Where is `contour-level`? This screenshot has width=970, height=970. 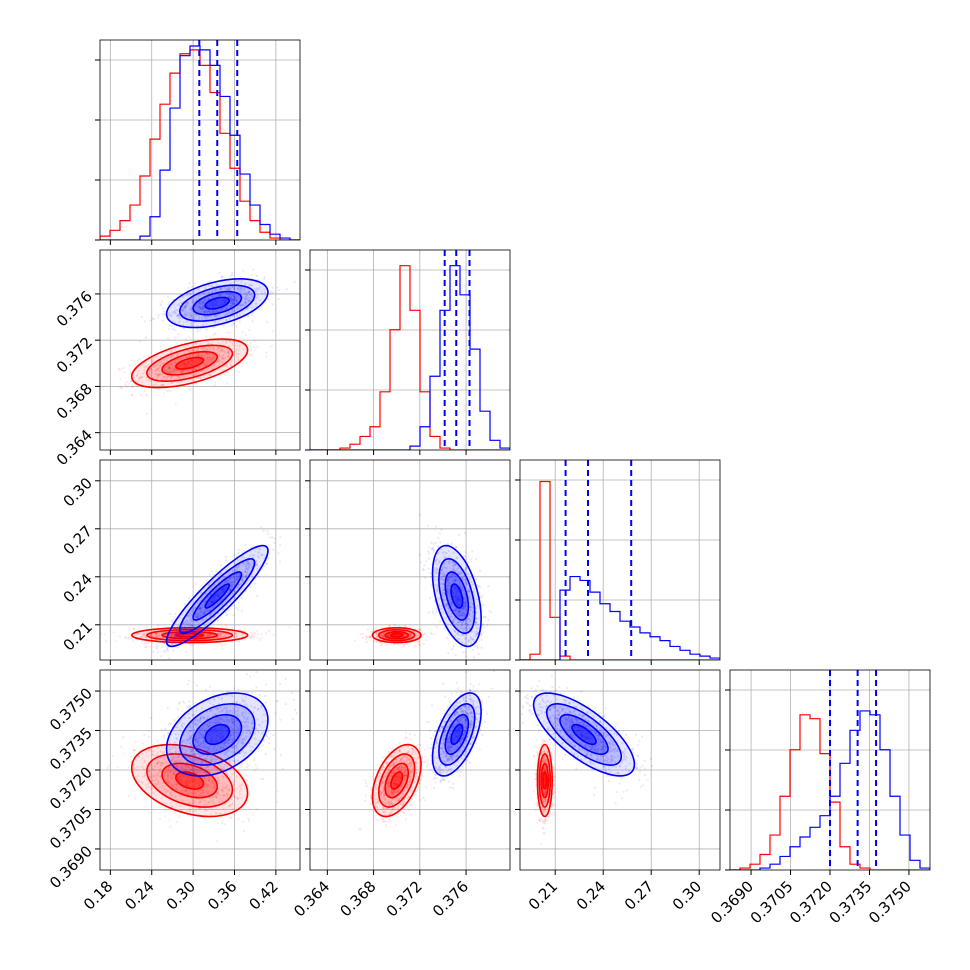
contour-level is located at coordinates (190, 363).